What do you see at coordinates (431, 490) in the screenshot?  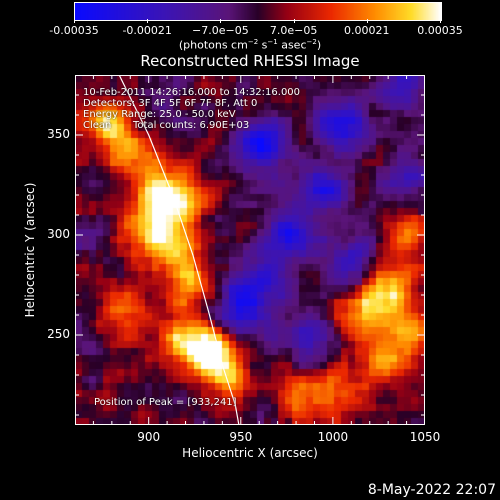 I see `footer-date: 8-May-2022 22:07` at bounding box center [431, 490].